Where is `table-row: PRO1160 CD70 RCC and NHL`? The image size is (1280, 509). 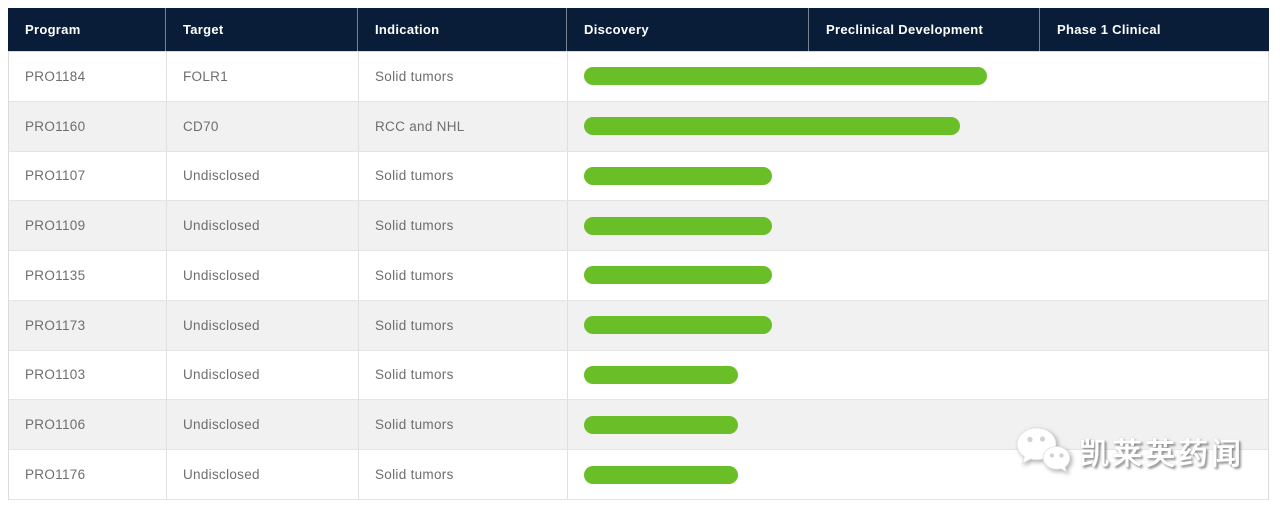
table-row: PRO1160 CD70 RCC and NHL is located at coordinates (639, 126).